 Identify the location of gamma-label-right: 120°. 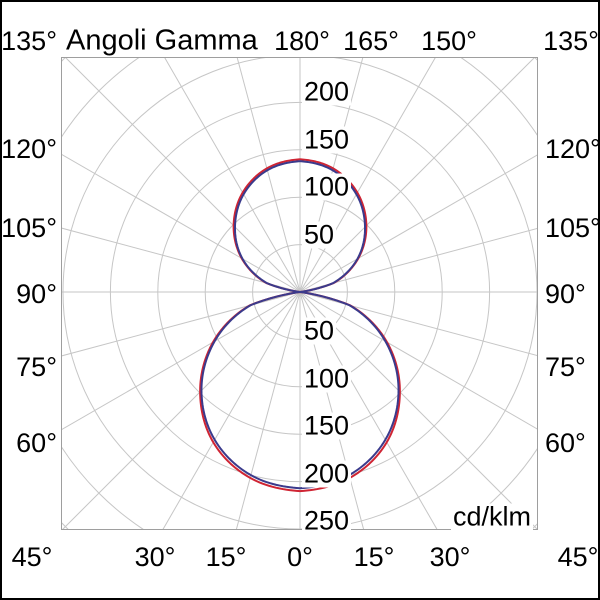
(572, 148).